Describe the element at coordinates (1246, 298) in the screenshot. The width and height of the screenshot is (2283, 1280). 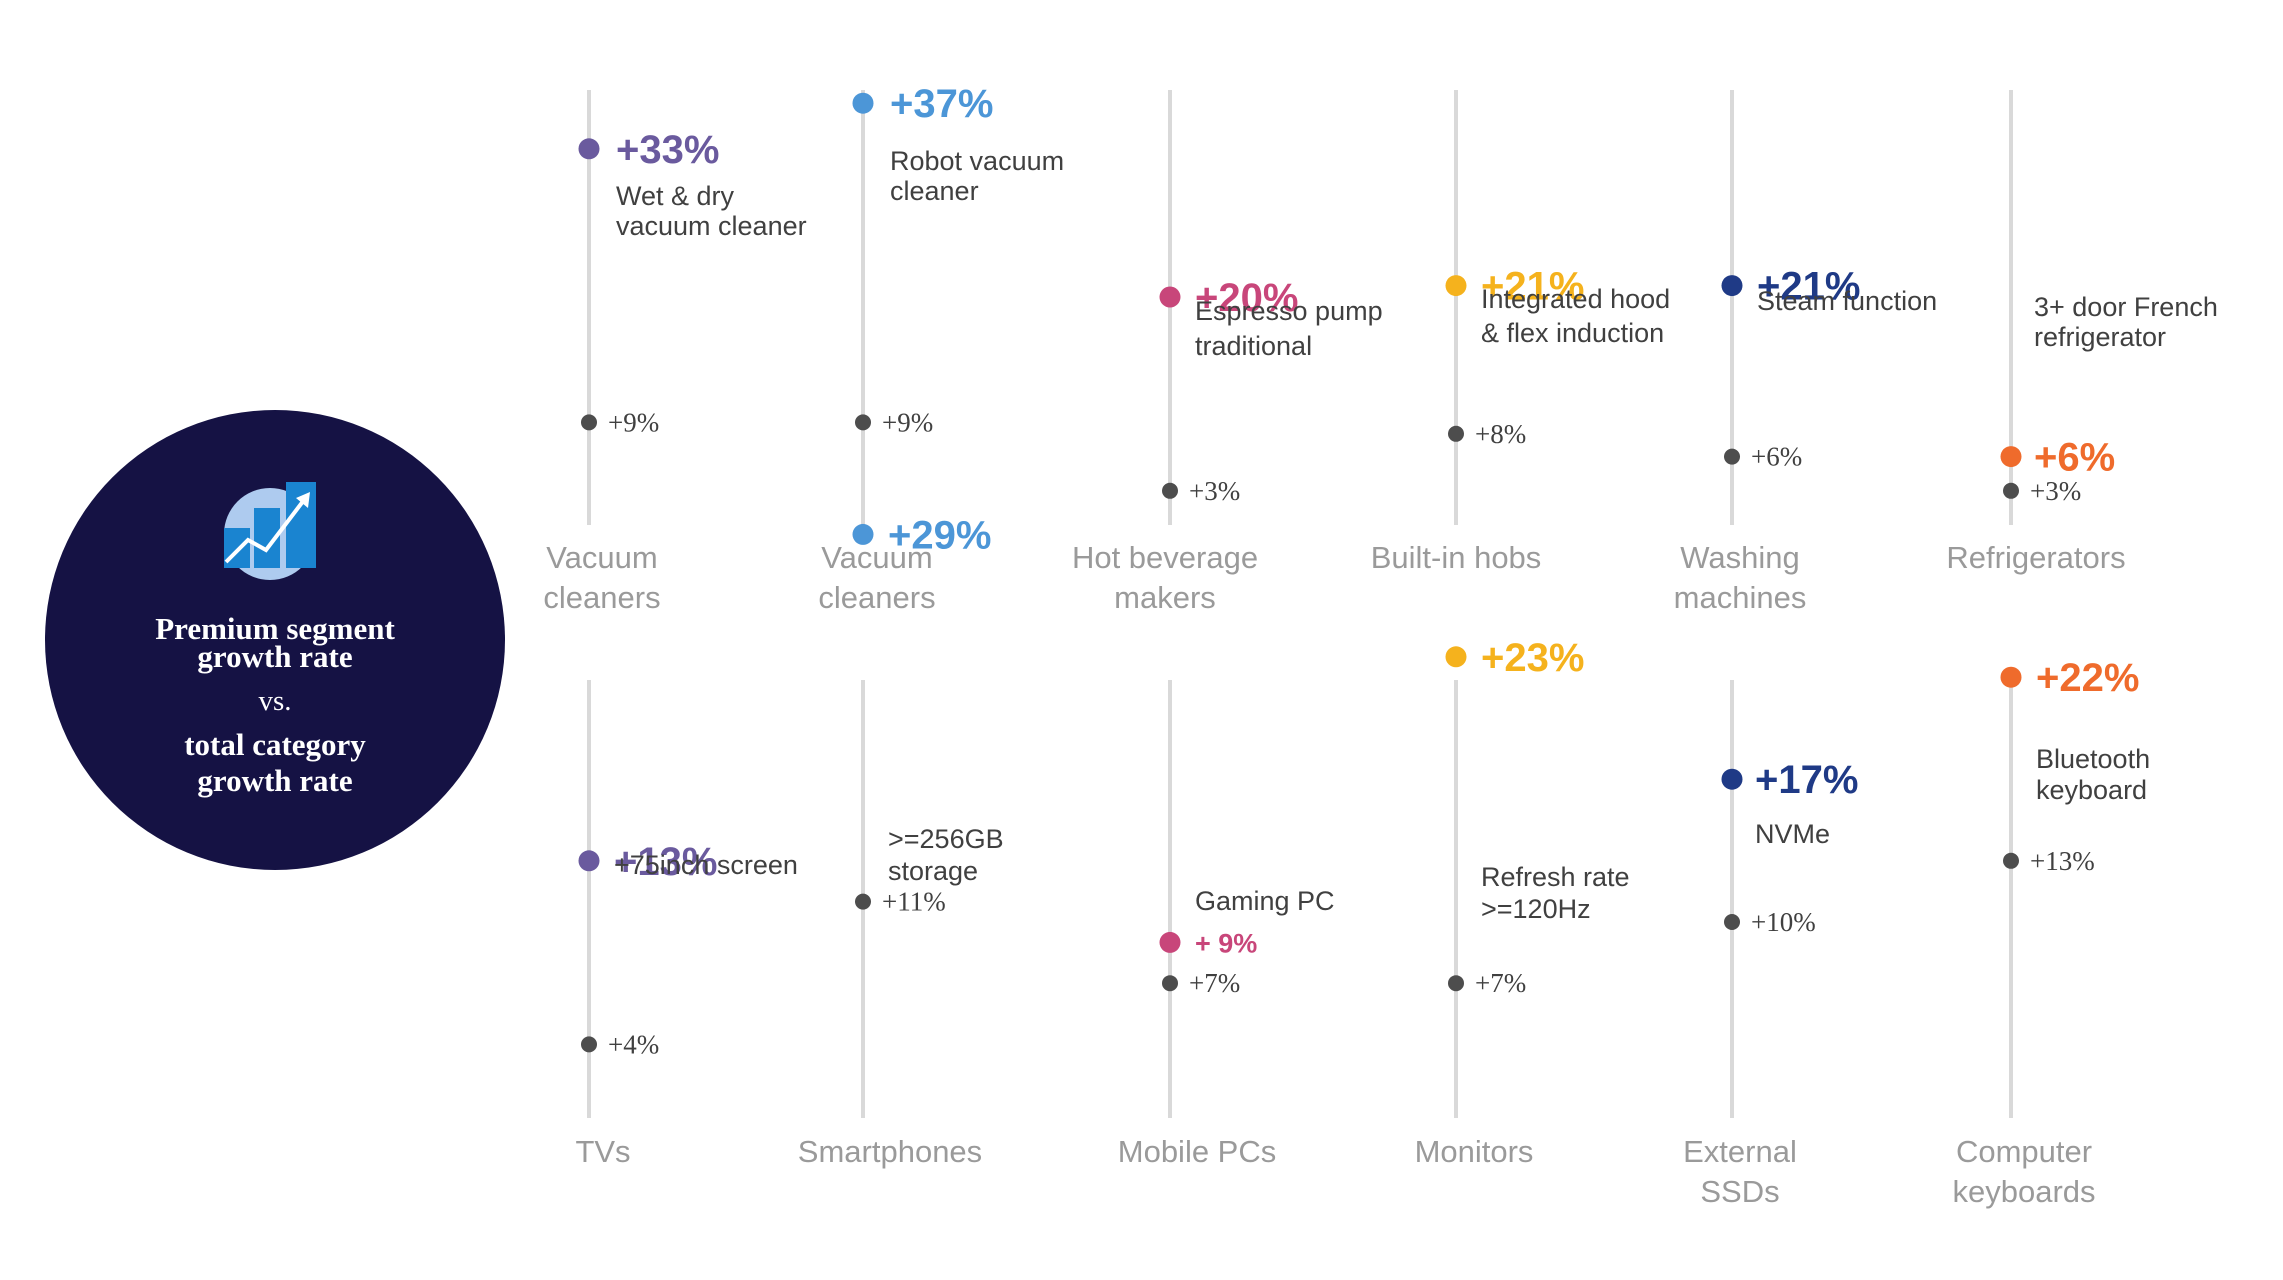
I see `premium-growth-label: +20%` at that location.